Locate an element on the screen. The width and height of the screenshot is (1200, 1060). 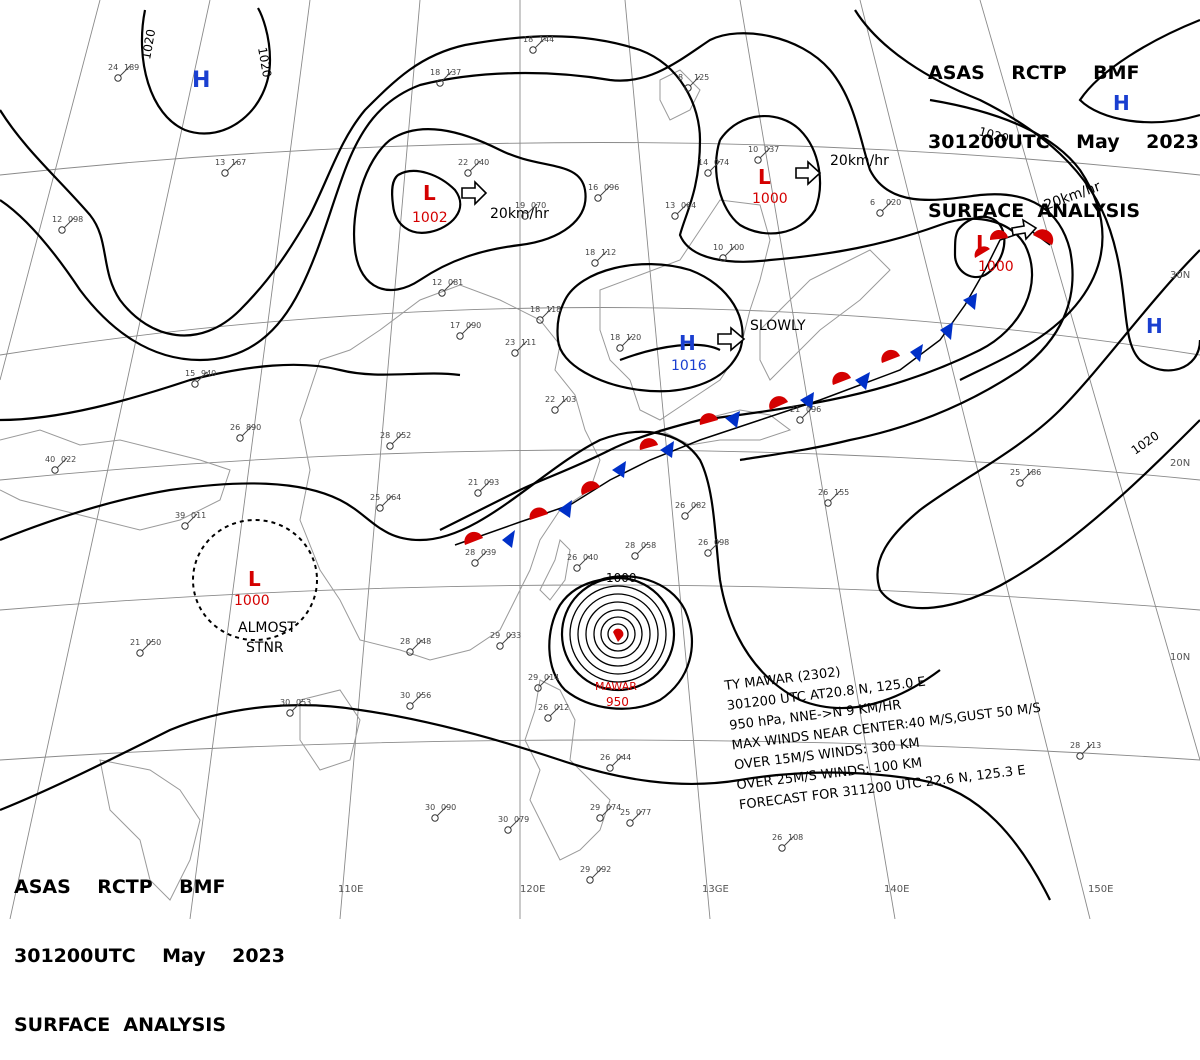
lon-130: 13GE is located at coordinates (715, 889).